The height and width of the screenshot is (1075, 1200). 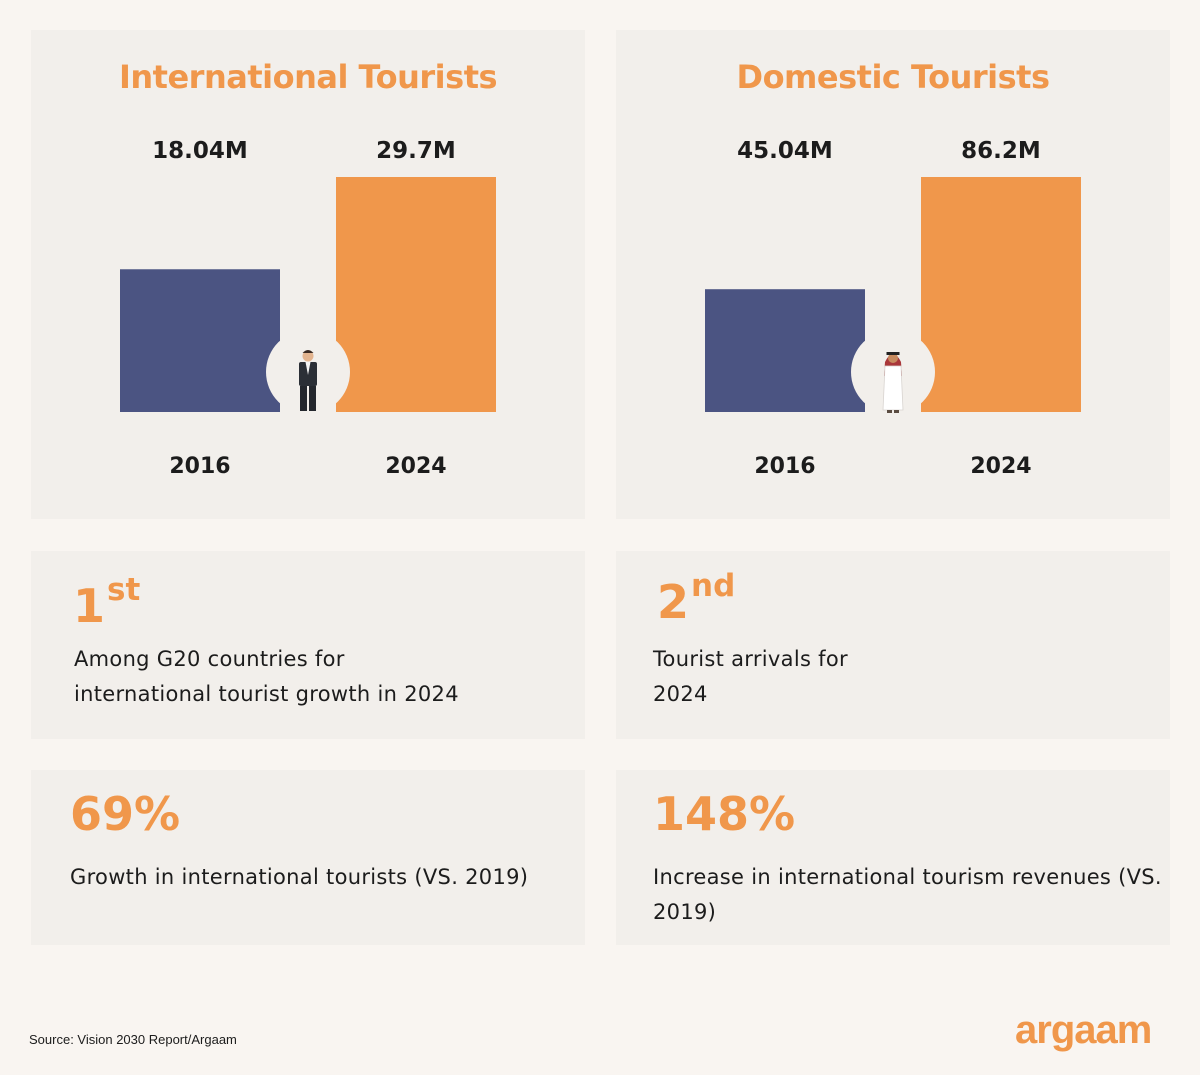 I want to click on rank-number: 1st, so click(x=107, y=601).